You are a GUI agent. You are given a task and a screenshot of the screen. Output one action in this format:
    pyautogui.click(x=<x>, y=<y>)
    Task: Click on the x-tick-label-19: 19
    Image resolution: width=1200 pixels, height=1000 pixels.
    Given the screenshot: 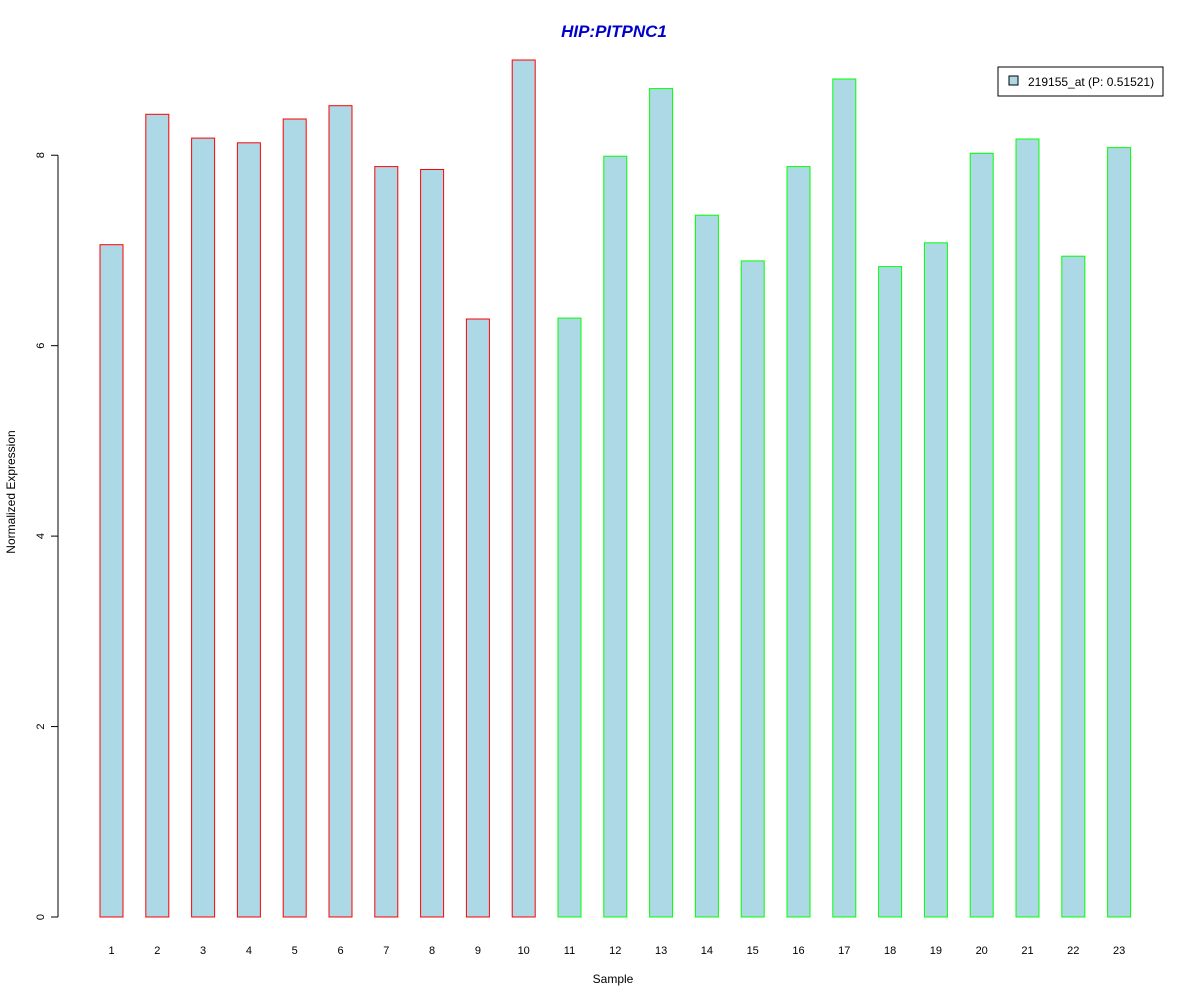 What is the action you would take?
    pyautogui.click(x=936, y=951)
    